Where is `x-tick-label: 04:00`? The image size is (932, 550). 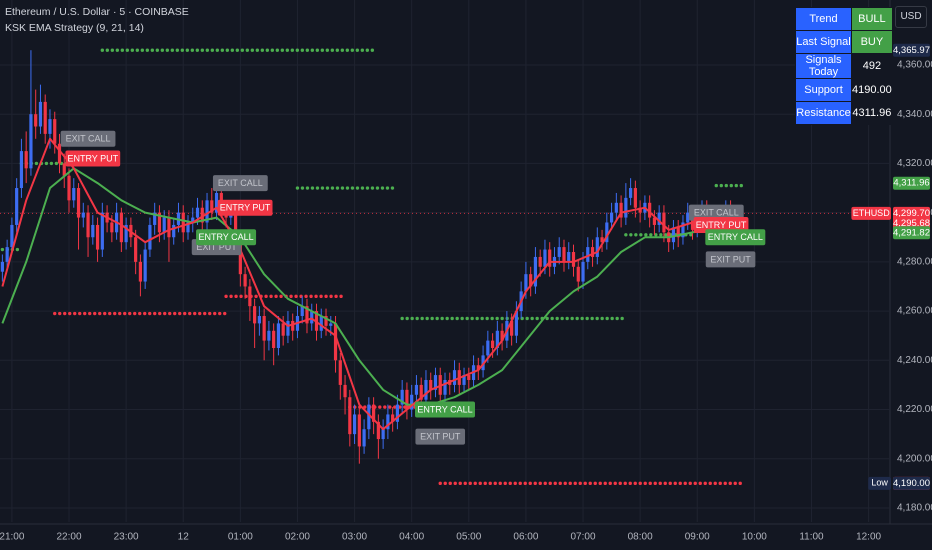 x-tick-label: 04:00 is located at coordinates (411, 537).